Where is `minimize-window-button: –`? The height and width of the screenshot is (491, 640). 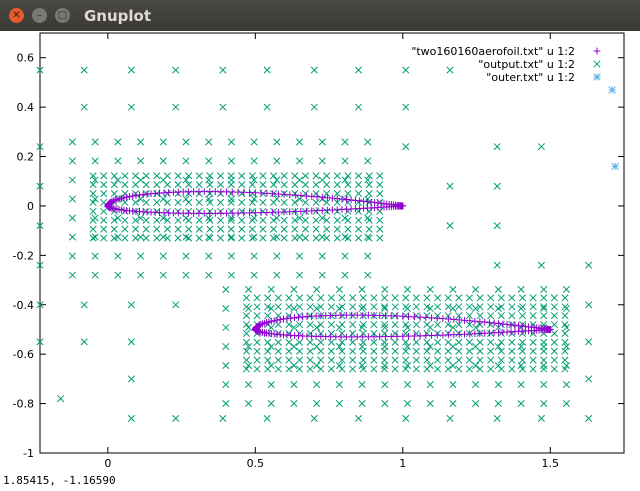 minimize-window-button: – is located at coordinates (39, 15).